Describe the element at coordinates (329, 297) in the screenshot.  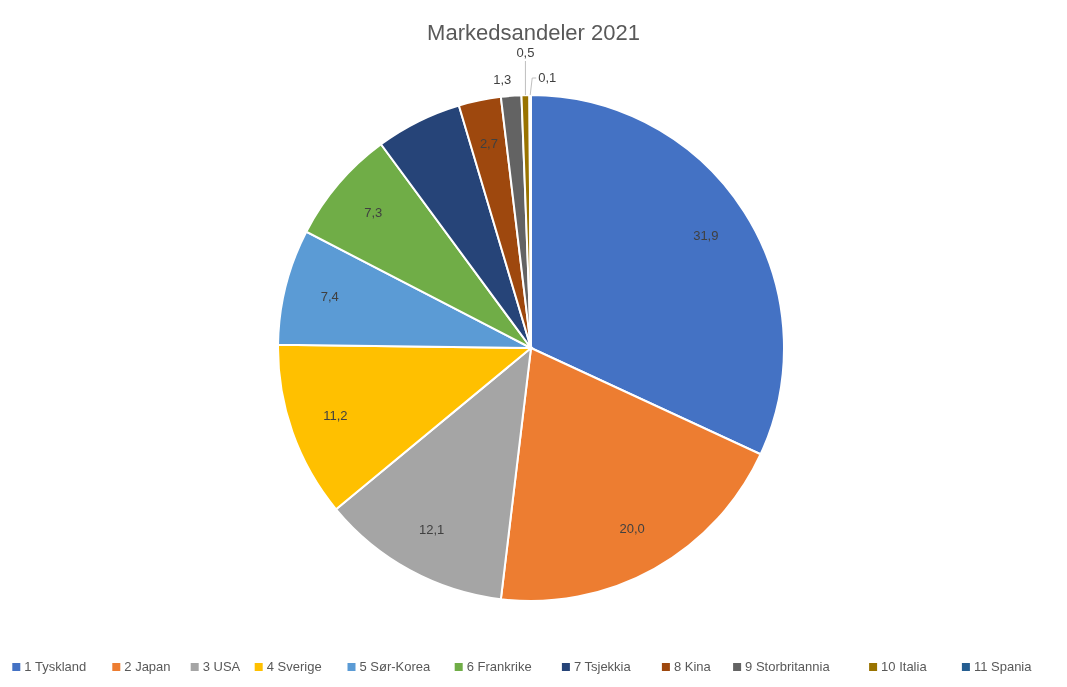
I see `data-label: 7,4` at that location.